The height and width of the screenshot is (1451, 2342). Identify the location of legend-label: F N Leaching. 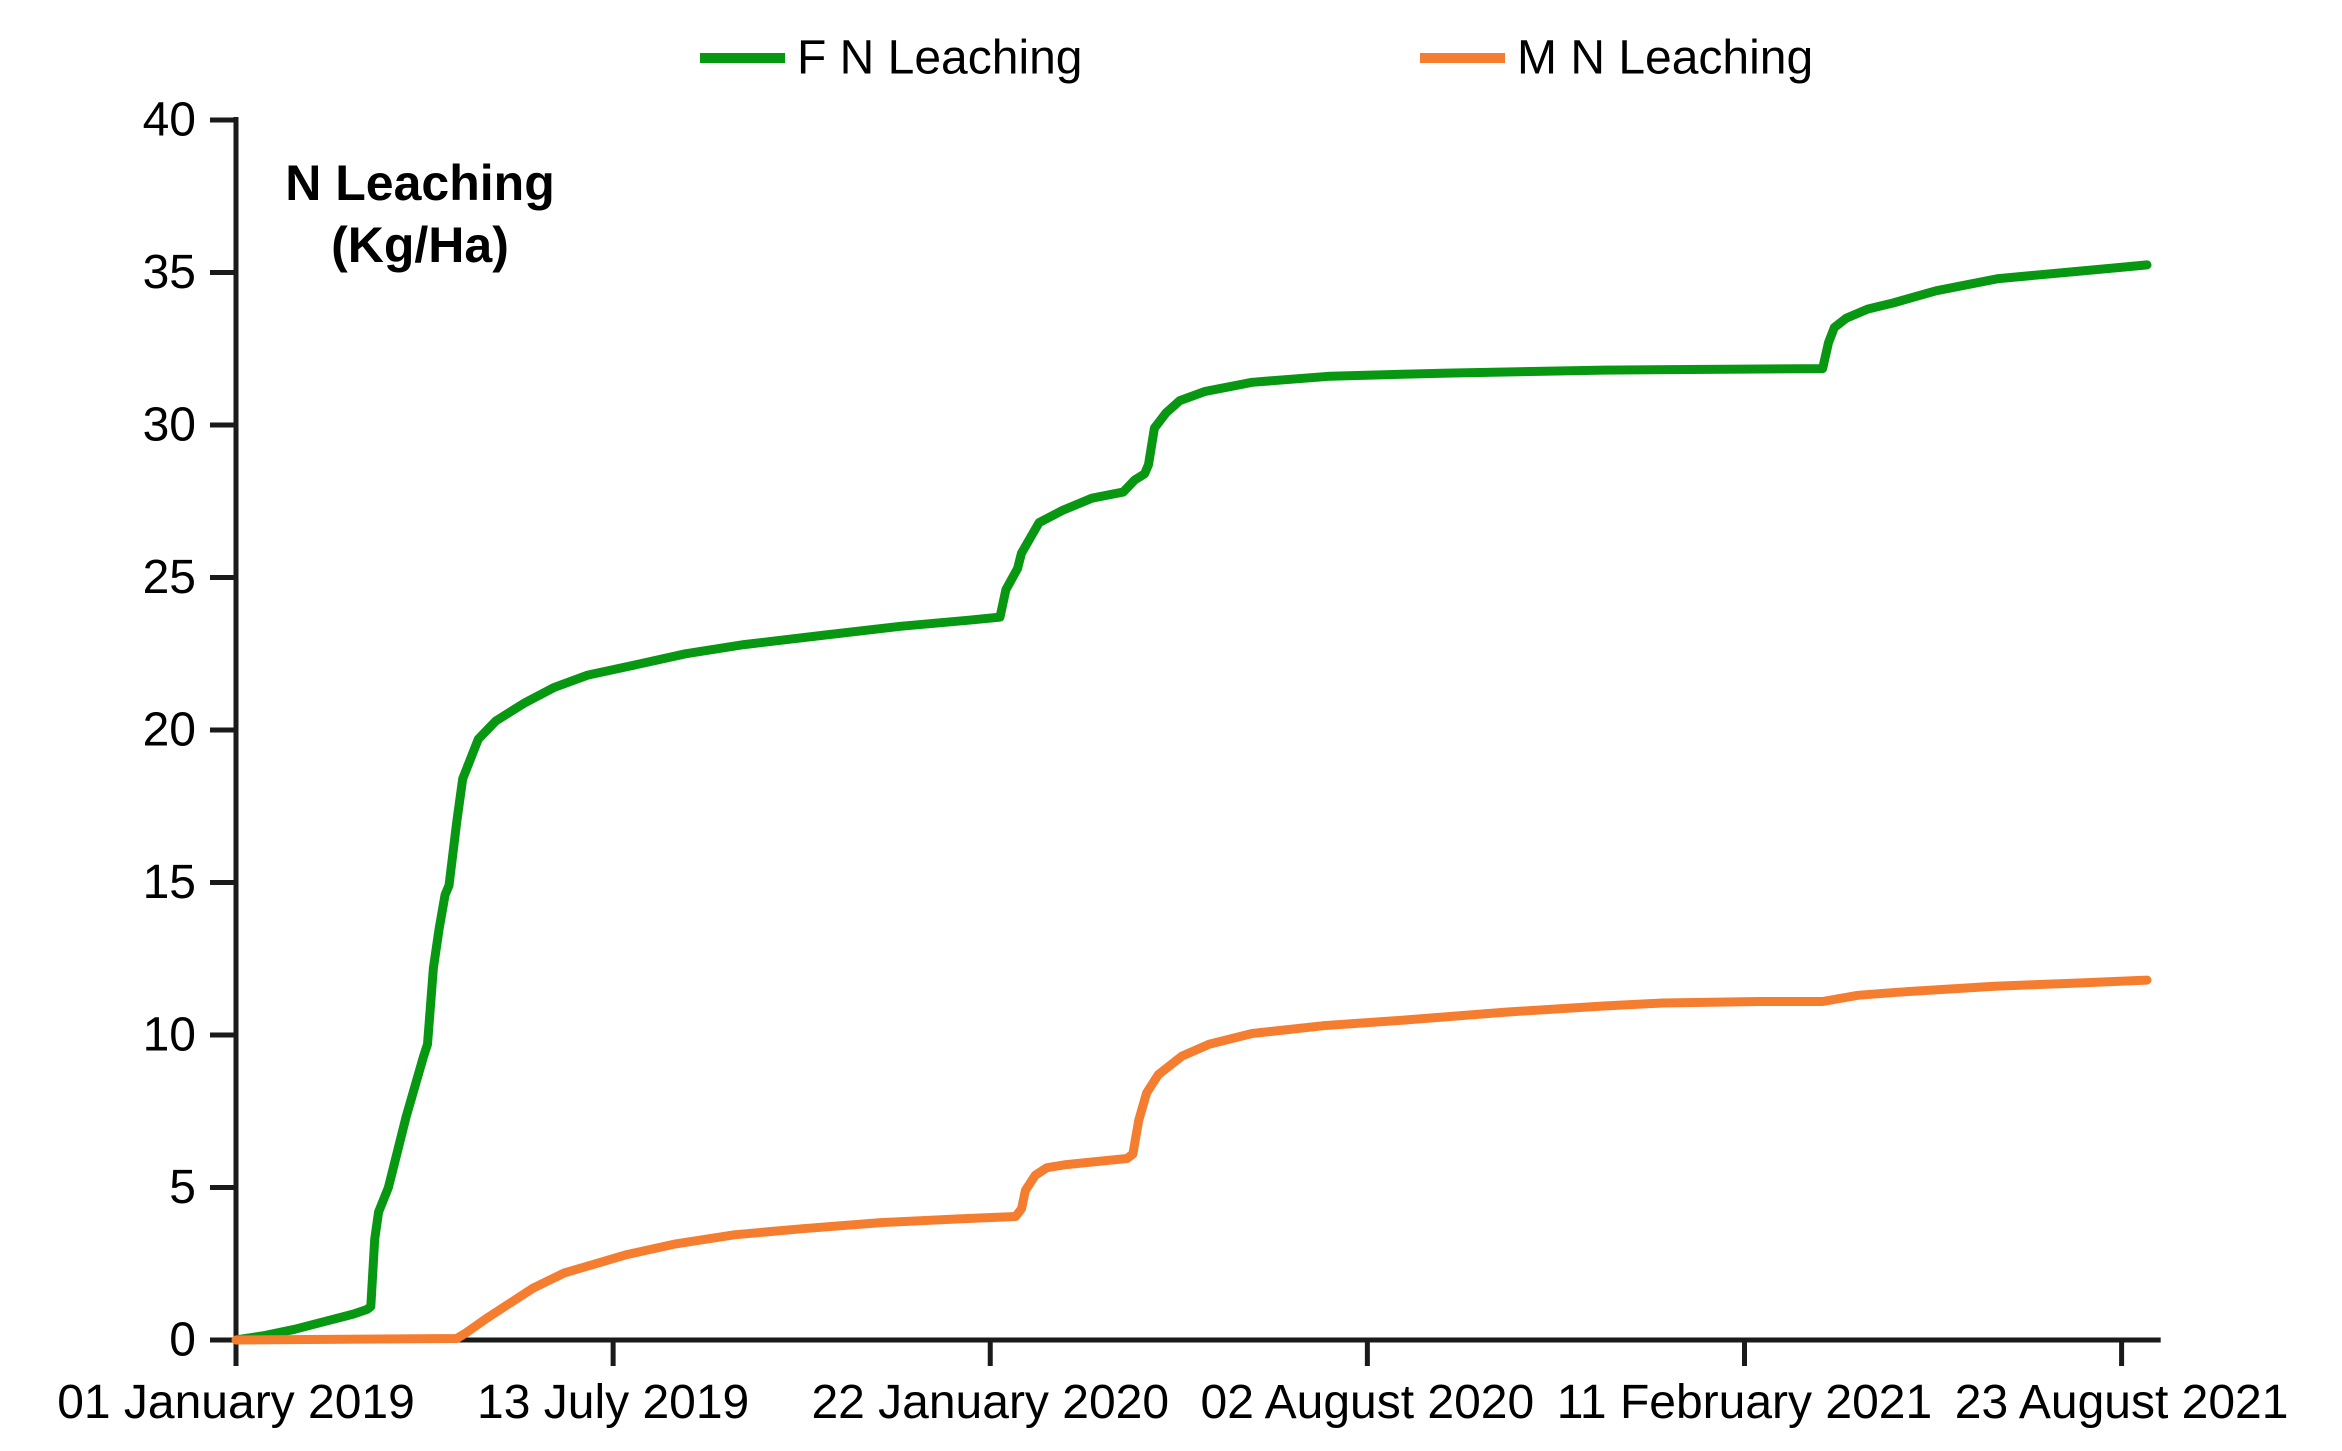
(940, 58).